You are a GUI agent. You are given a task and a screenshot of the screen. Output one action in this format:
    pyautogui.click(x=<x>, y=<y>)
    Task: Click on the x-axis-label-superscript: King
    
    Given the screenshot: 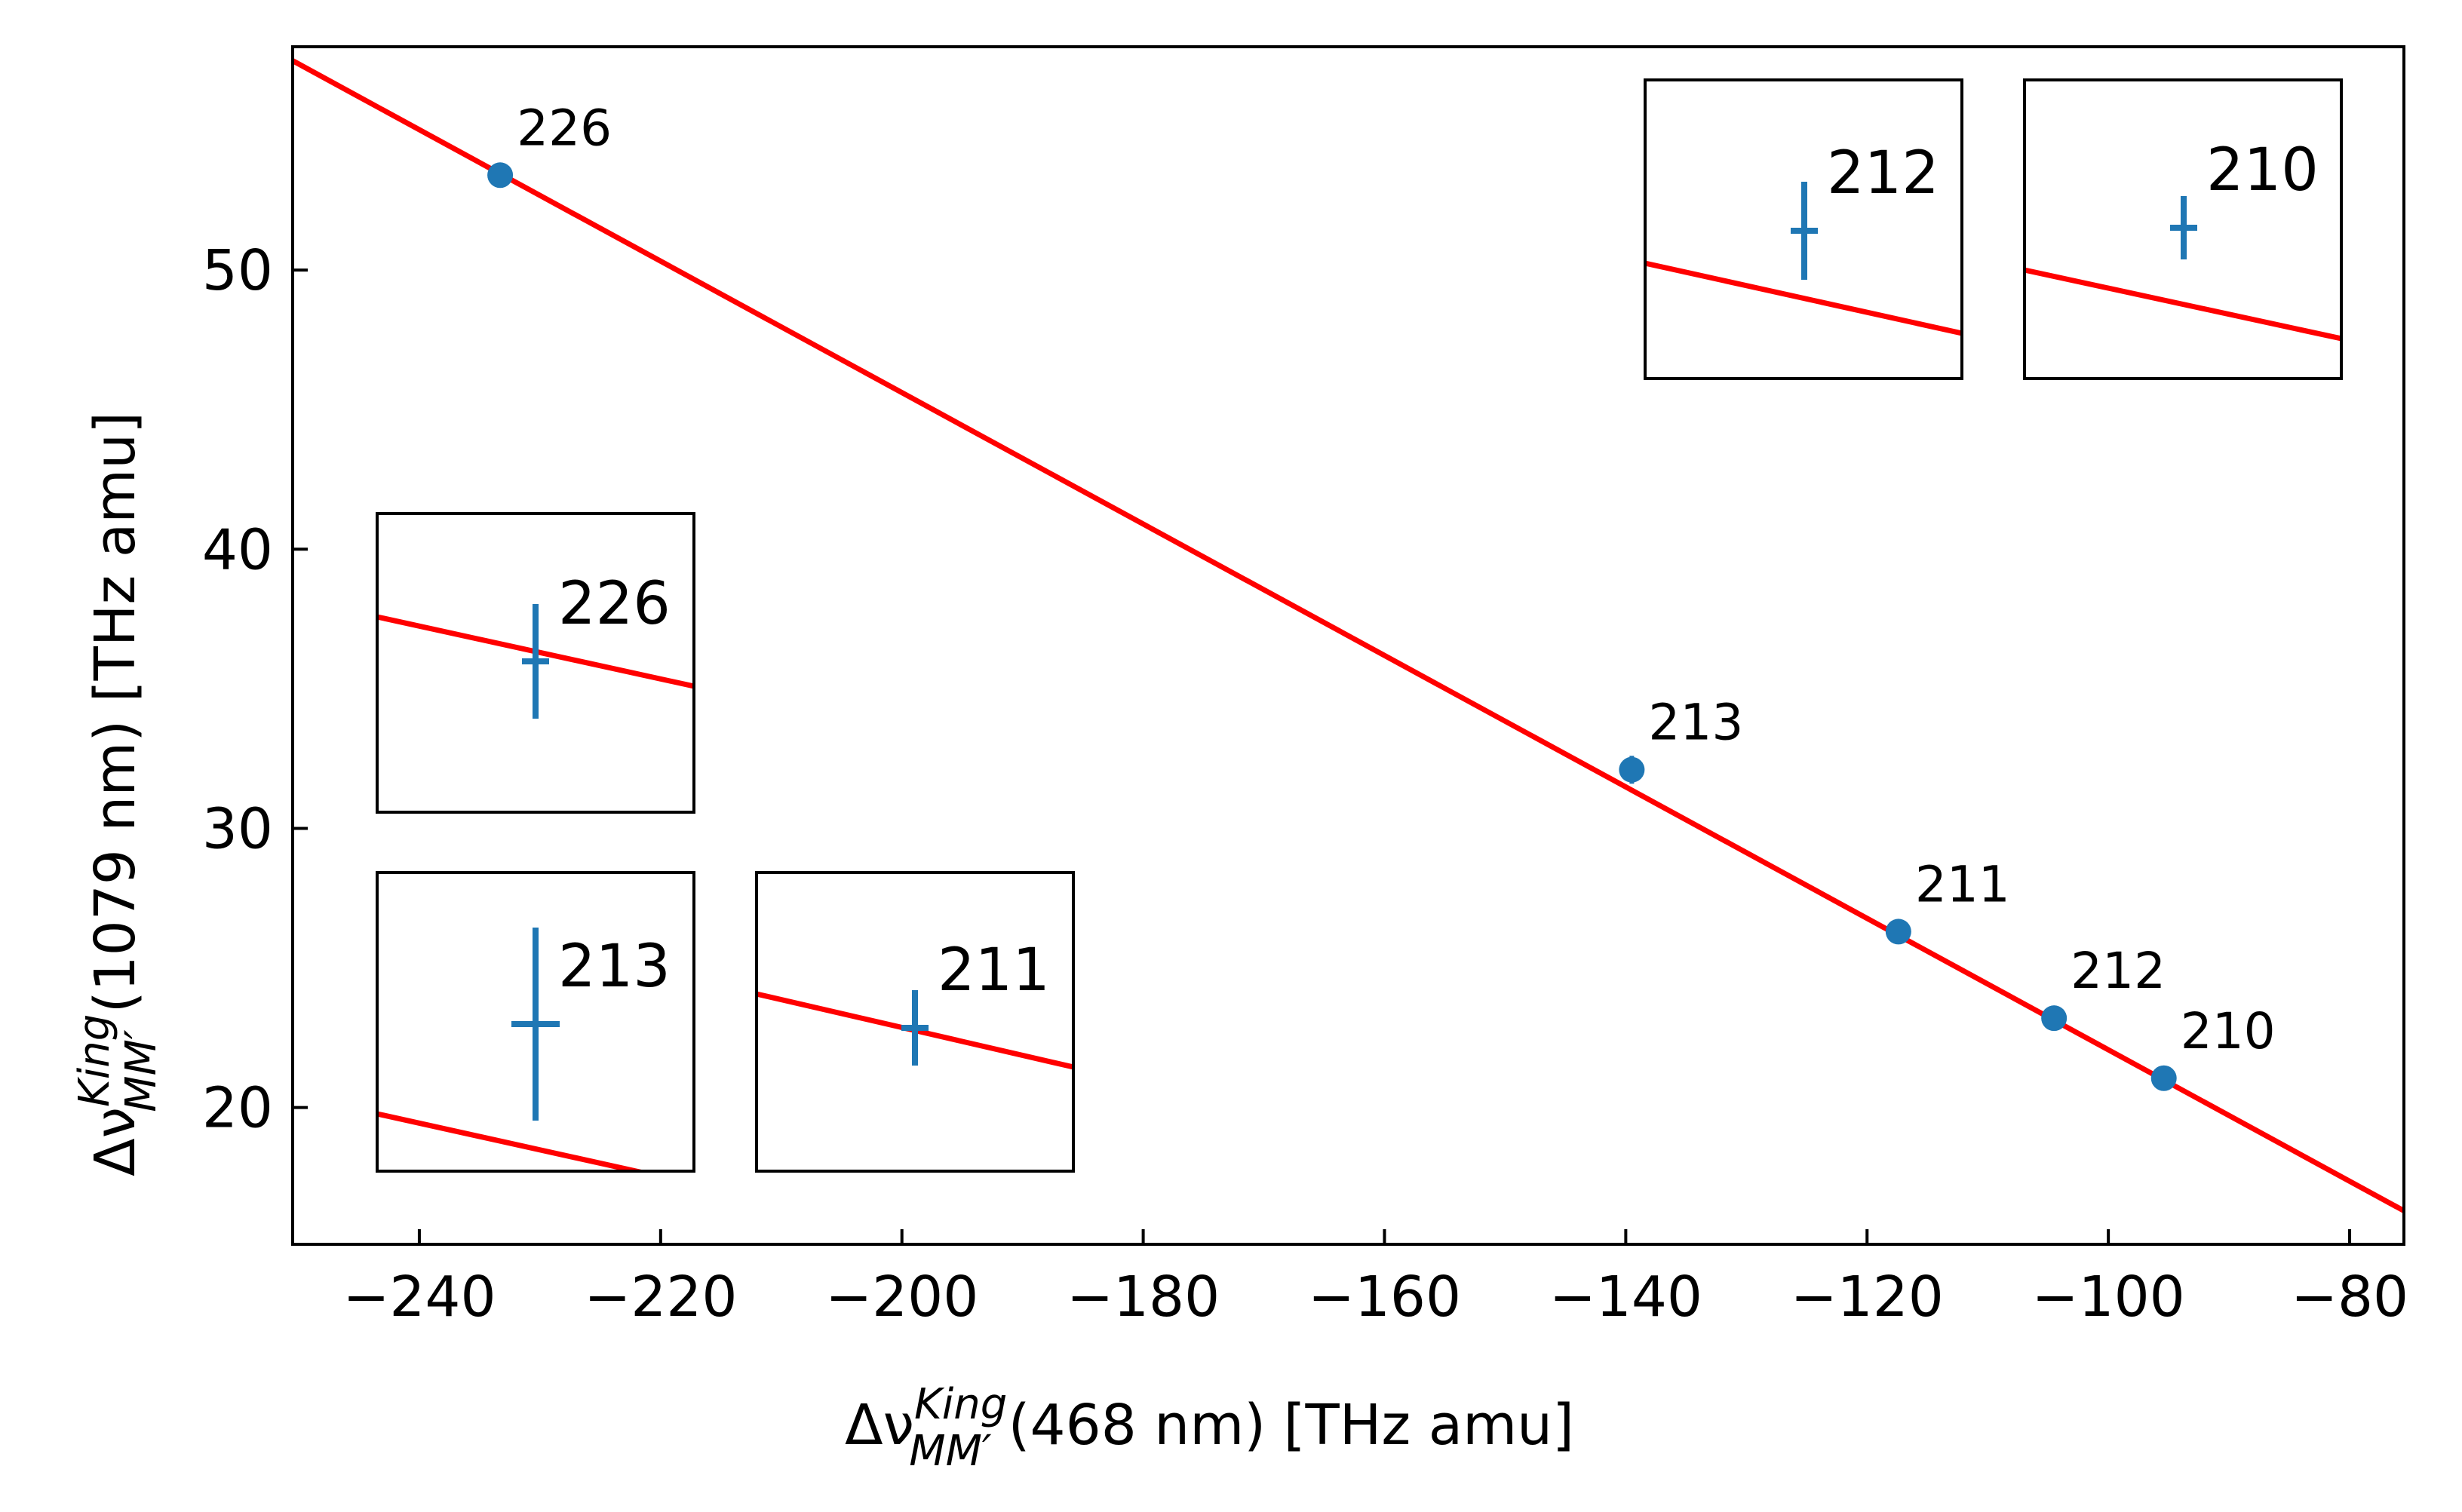 What is the action you would take?
    pyautogui.click(x=960, y=1404)
    